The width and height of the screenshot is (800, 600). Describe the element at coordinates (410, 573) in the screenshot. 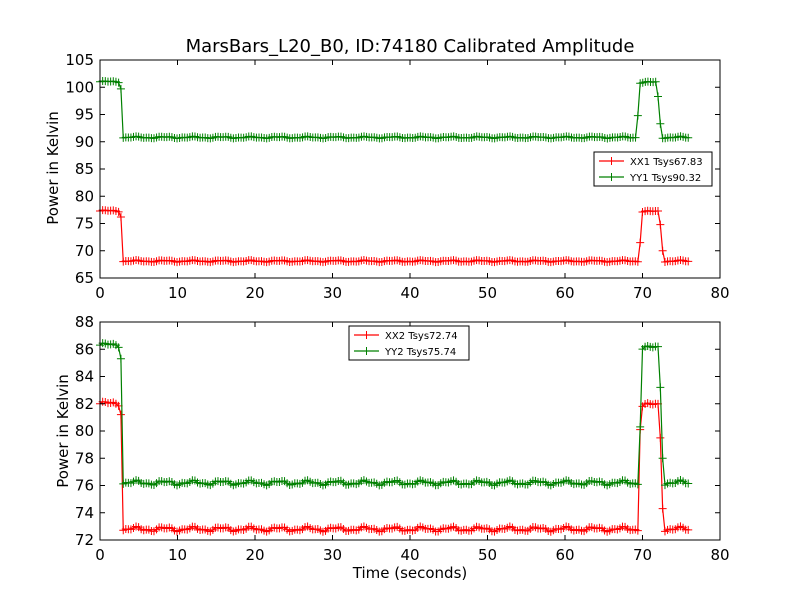

I see `bottom-xlabel: Time (seconds)` at that location.